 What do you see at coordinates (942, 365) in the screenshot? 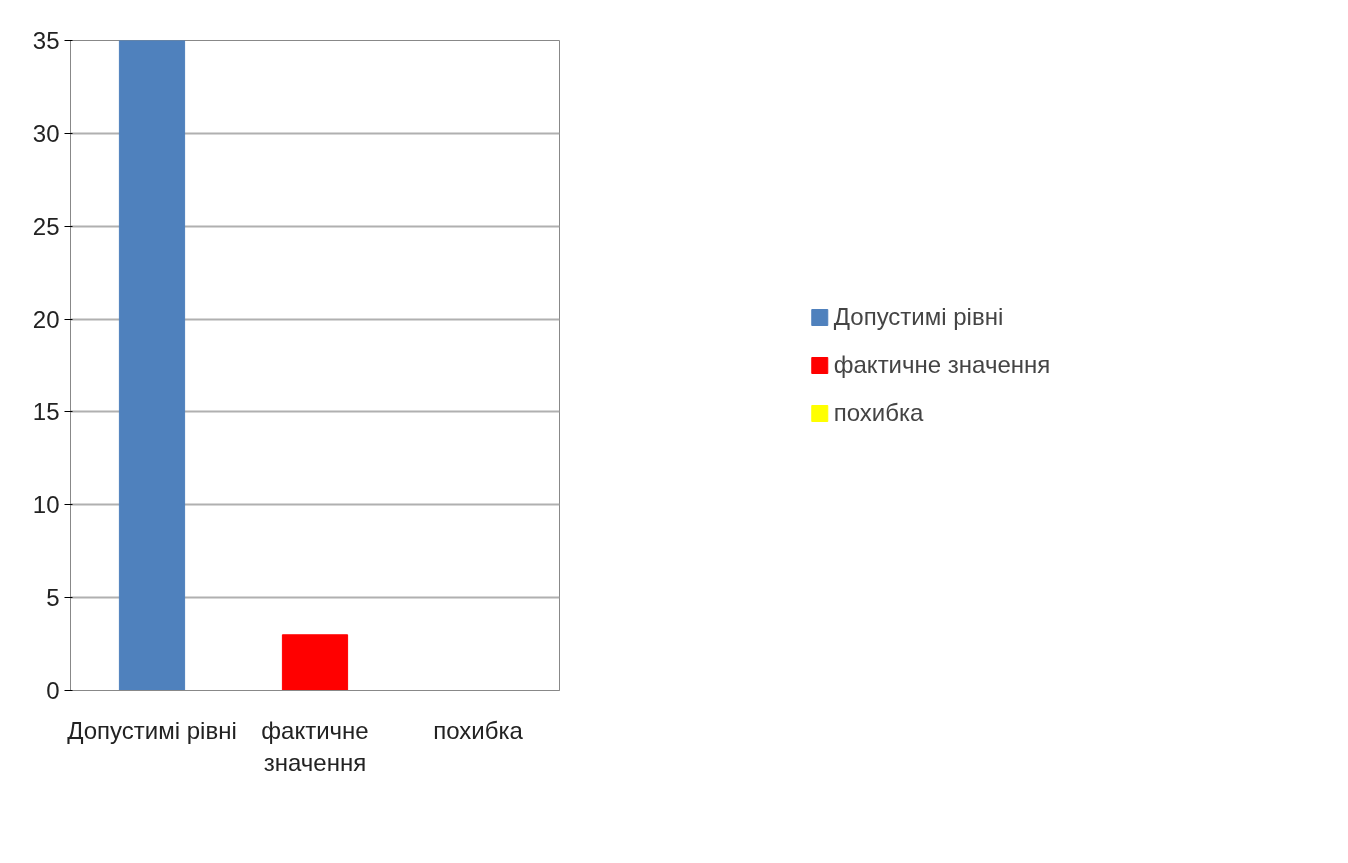
I see `legend-label: фактичне значення` at bounding box center [942, 365].